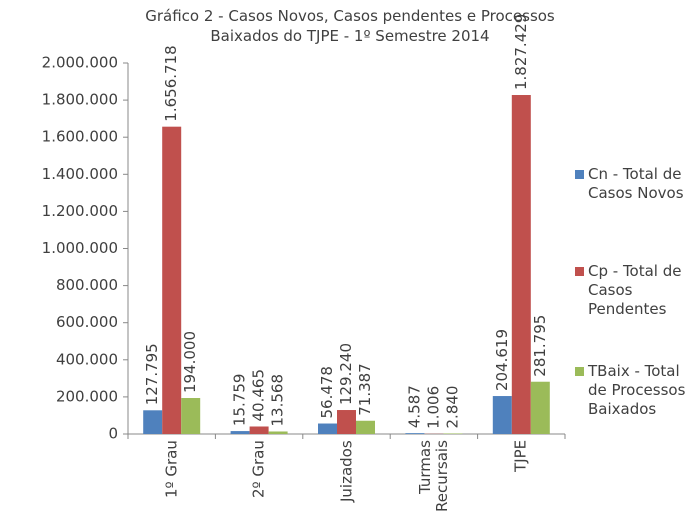 Image resolution: width=695 pixels, height=524 pixels. Describe the element at coordinates (346, 374) in the screenshot. I see `data-label: 129.240` at that location.